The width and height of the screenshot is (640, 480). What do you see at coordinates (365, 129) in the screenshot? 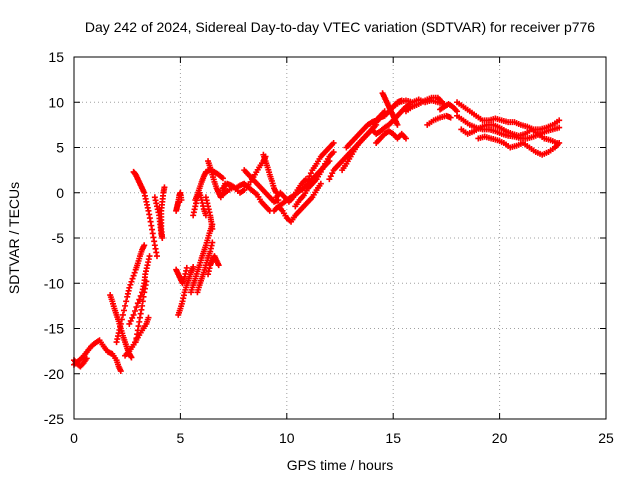
I see `series-sat-ae` at bounding box center [365, 129].